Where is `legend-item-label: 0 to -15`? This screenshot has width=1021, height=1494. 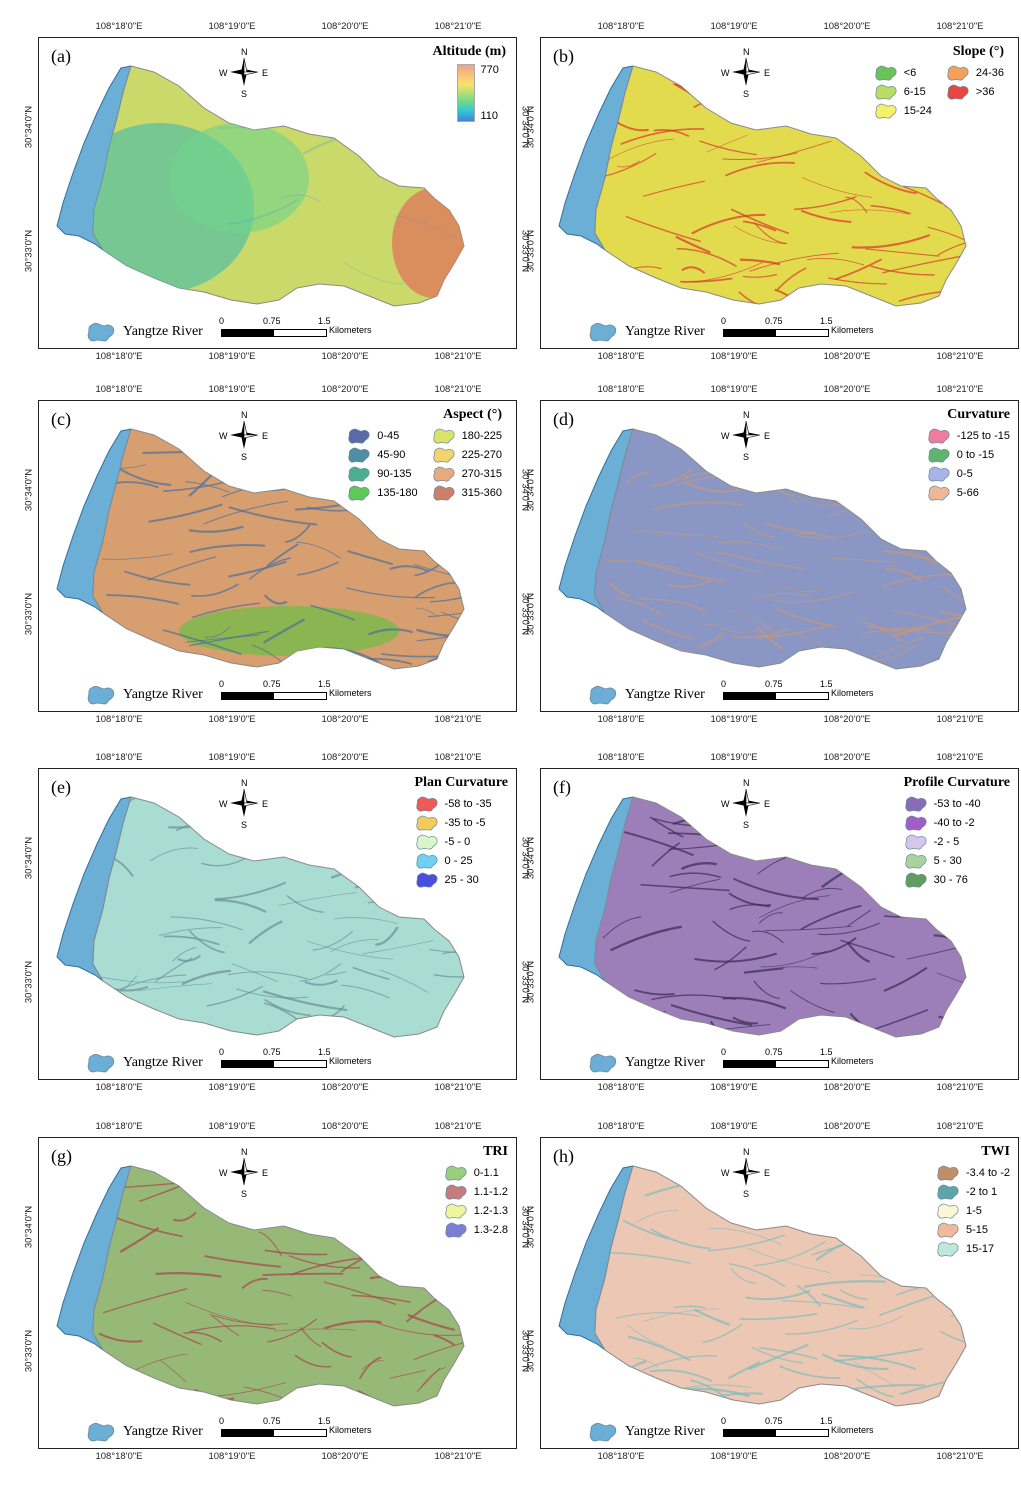
legend-item-label: 0 to -15 is located at coordinates (975, 455).